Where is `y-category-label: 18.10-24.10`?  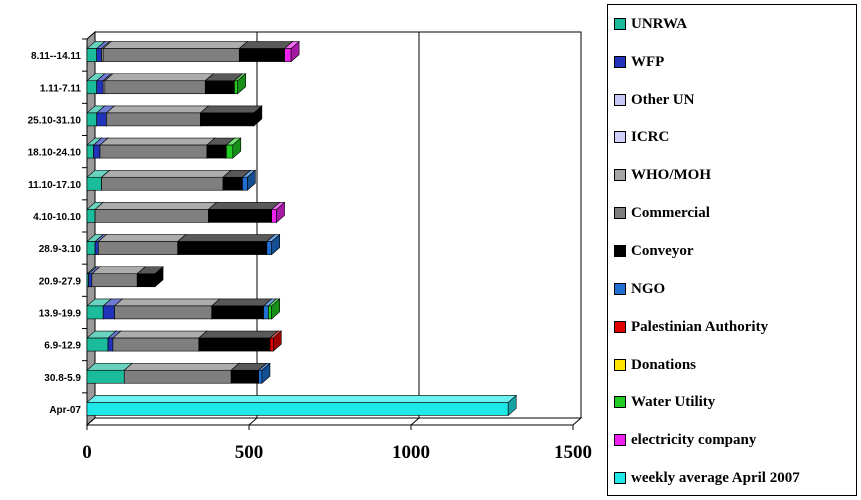
y-category-label: 18.10-24.10 is located at coordinates (55, 153).